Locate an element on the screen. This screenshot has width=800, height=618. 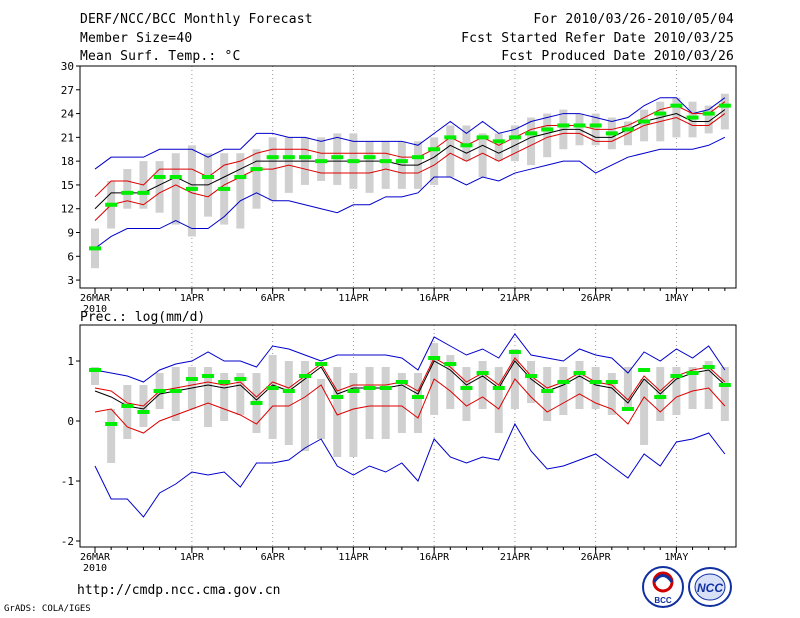
variable-label: Mean Surf. Temp.: °C is located at coordinates (160, 56).